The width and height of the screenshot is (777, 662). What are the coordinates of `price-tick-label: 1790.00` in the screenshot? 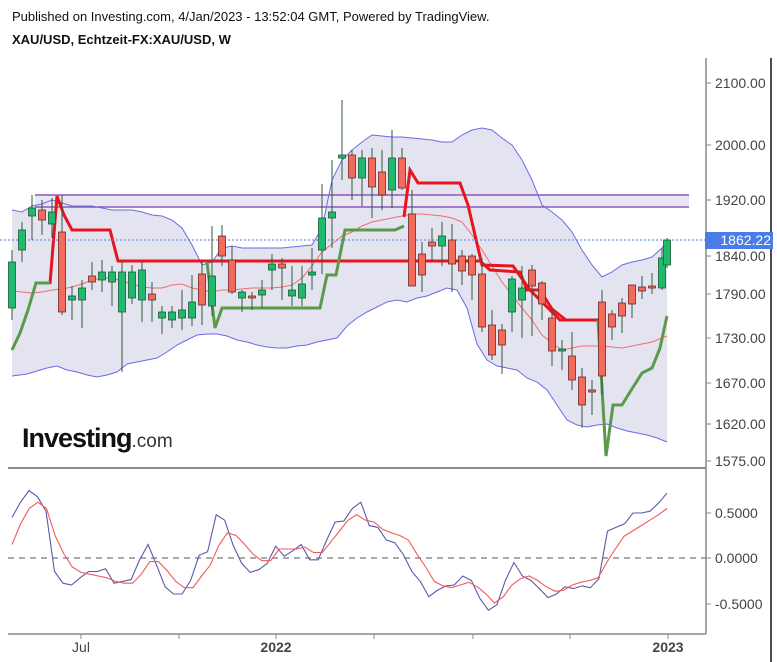 It's located at (740, 294).